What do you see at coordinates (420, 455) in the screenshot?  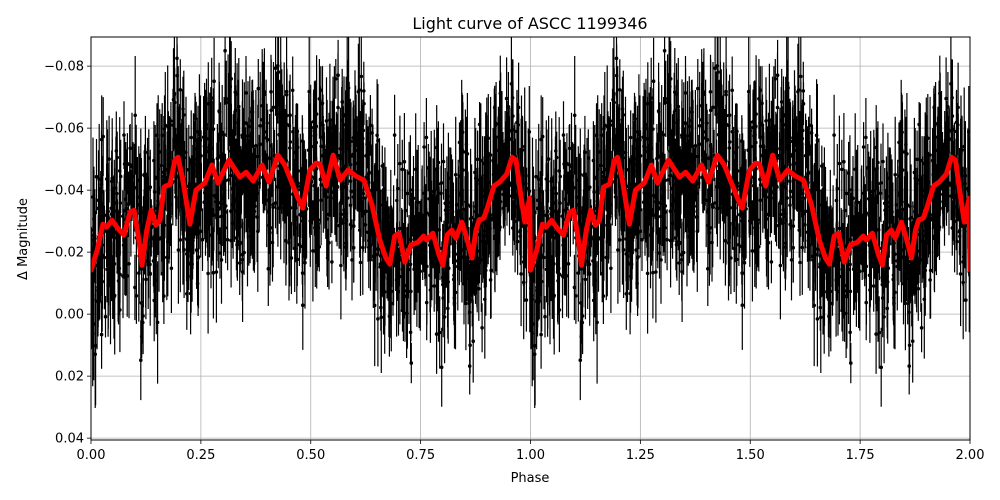 I see `x-tick-label: 0.75` at bounding box center [420, 455].